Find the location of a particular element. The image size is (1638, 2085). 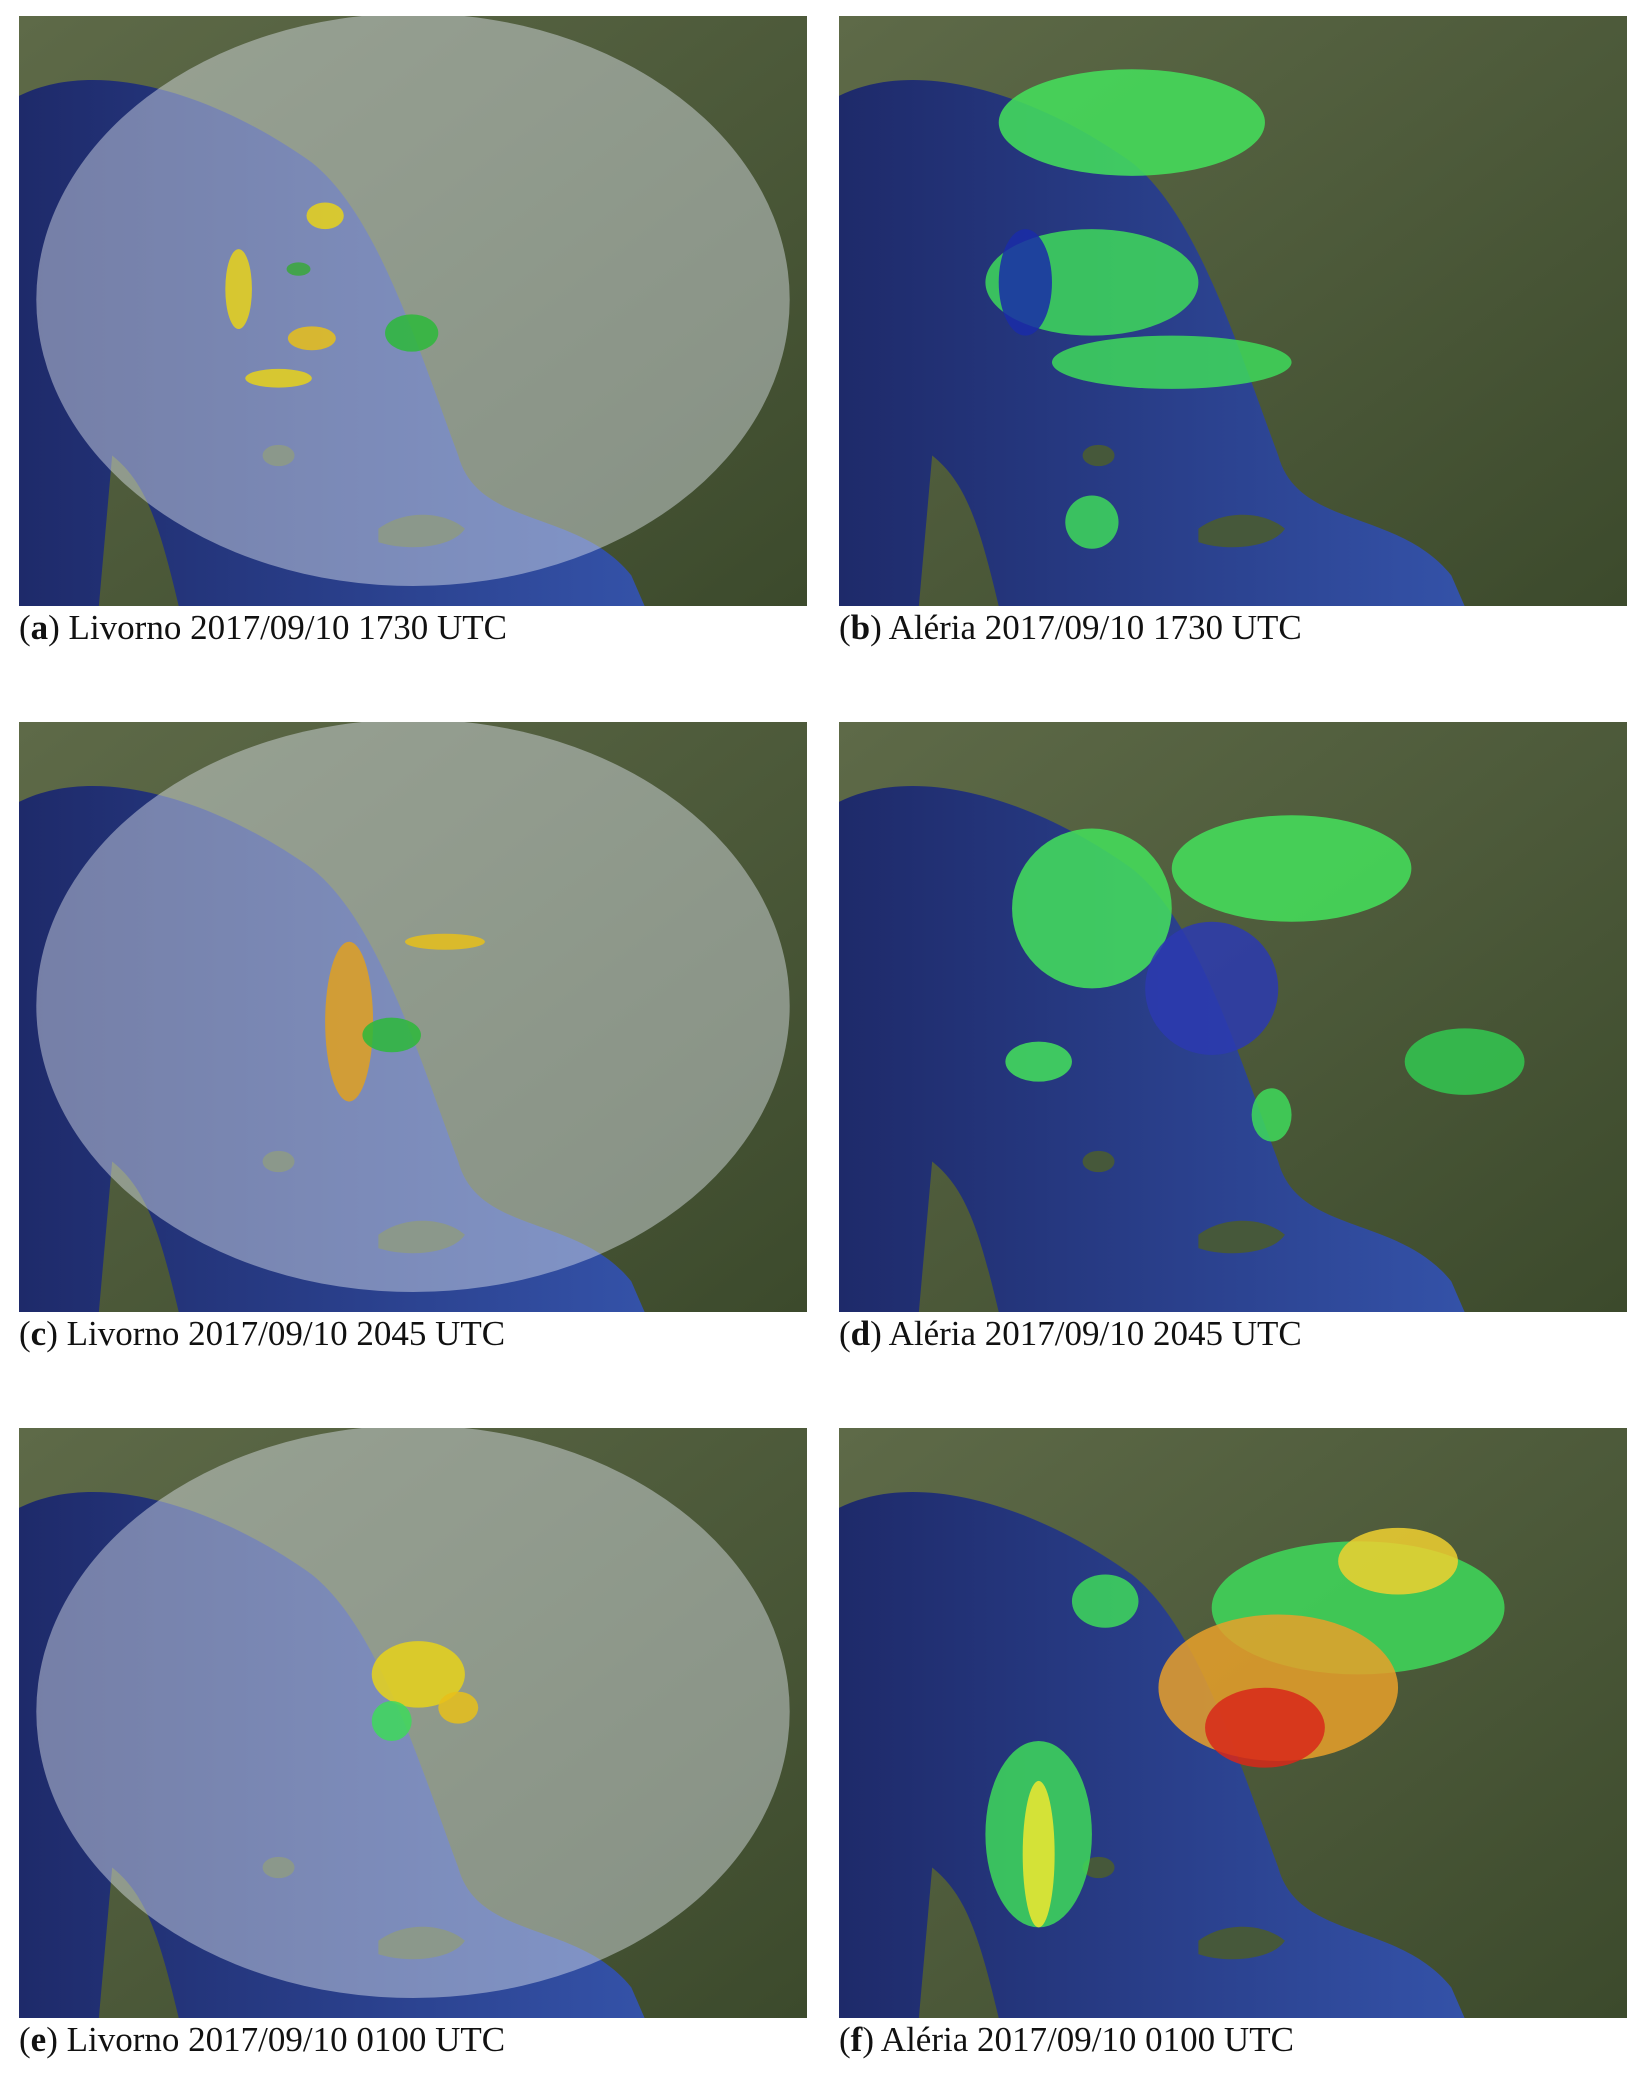

caption: (d) Aléria 2017/09/10 2045 UTC is located at coordinates (1070, 1334).